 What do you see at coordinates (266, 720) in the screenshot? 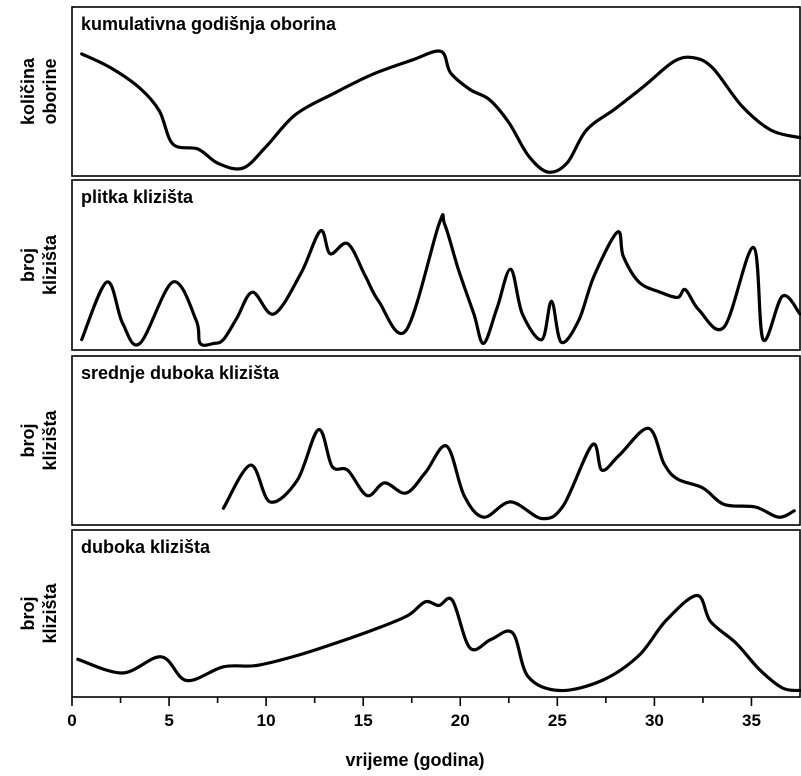
I see `tick-label: 10` at bounding box center [266, 720].